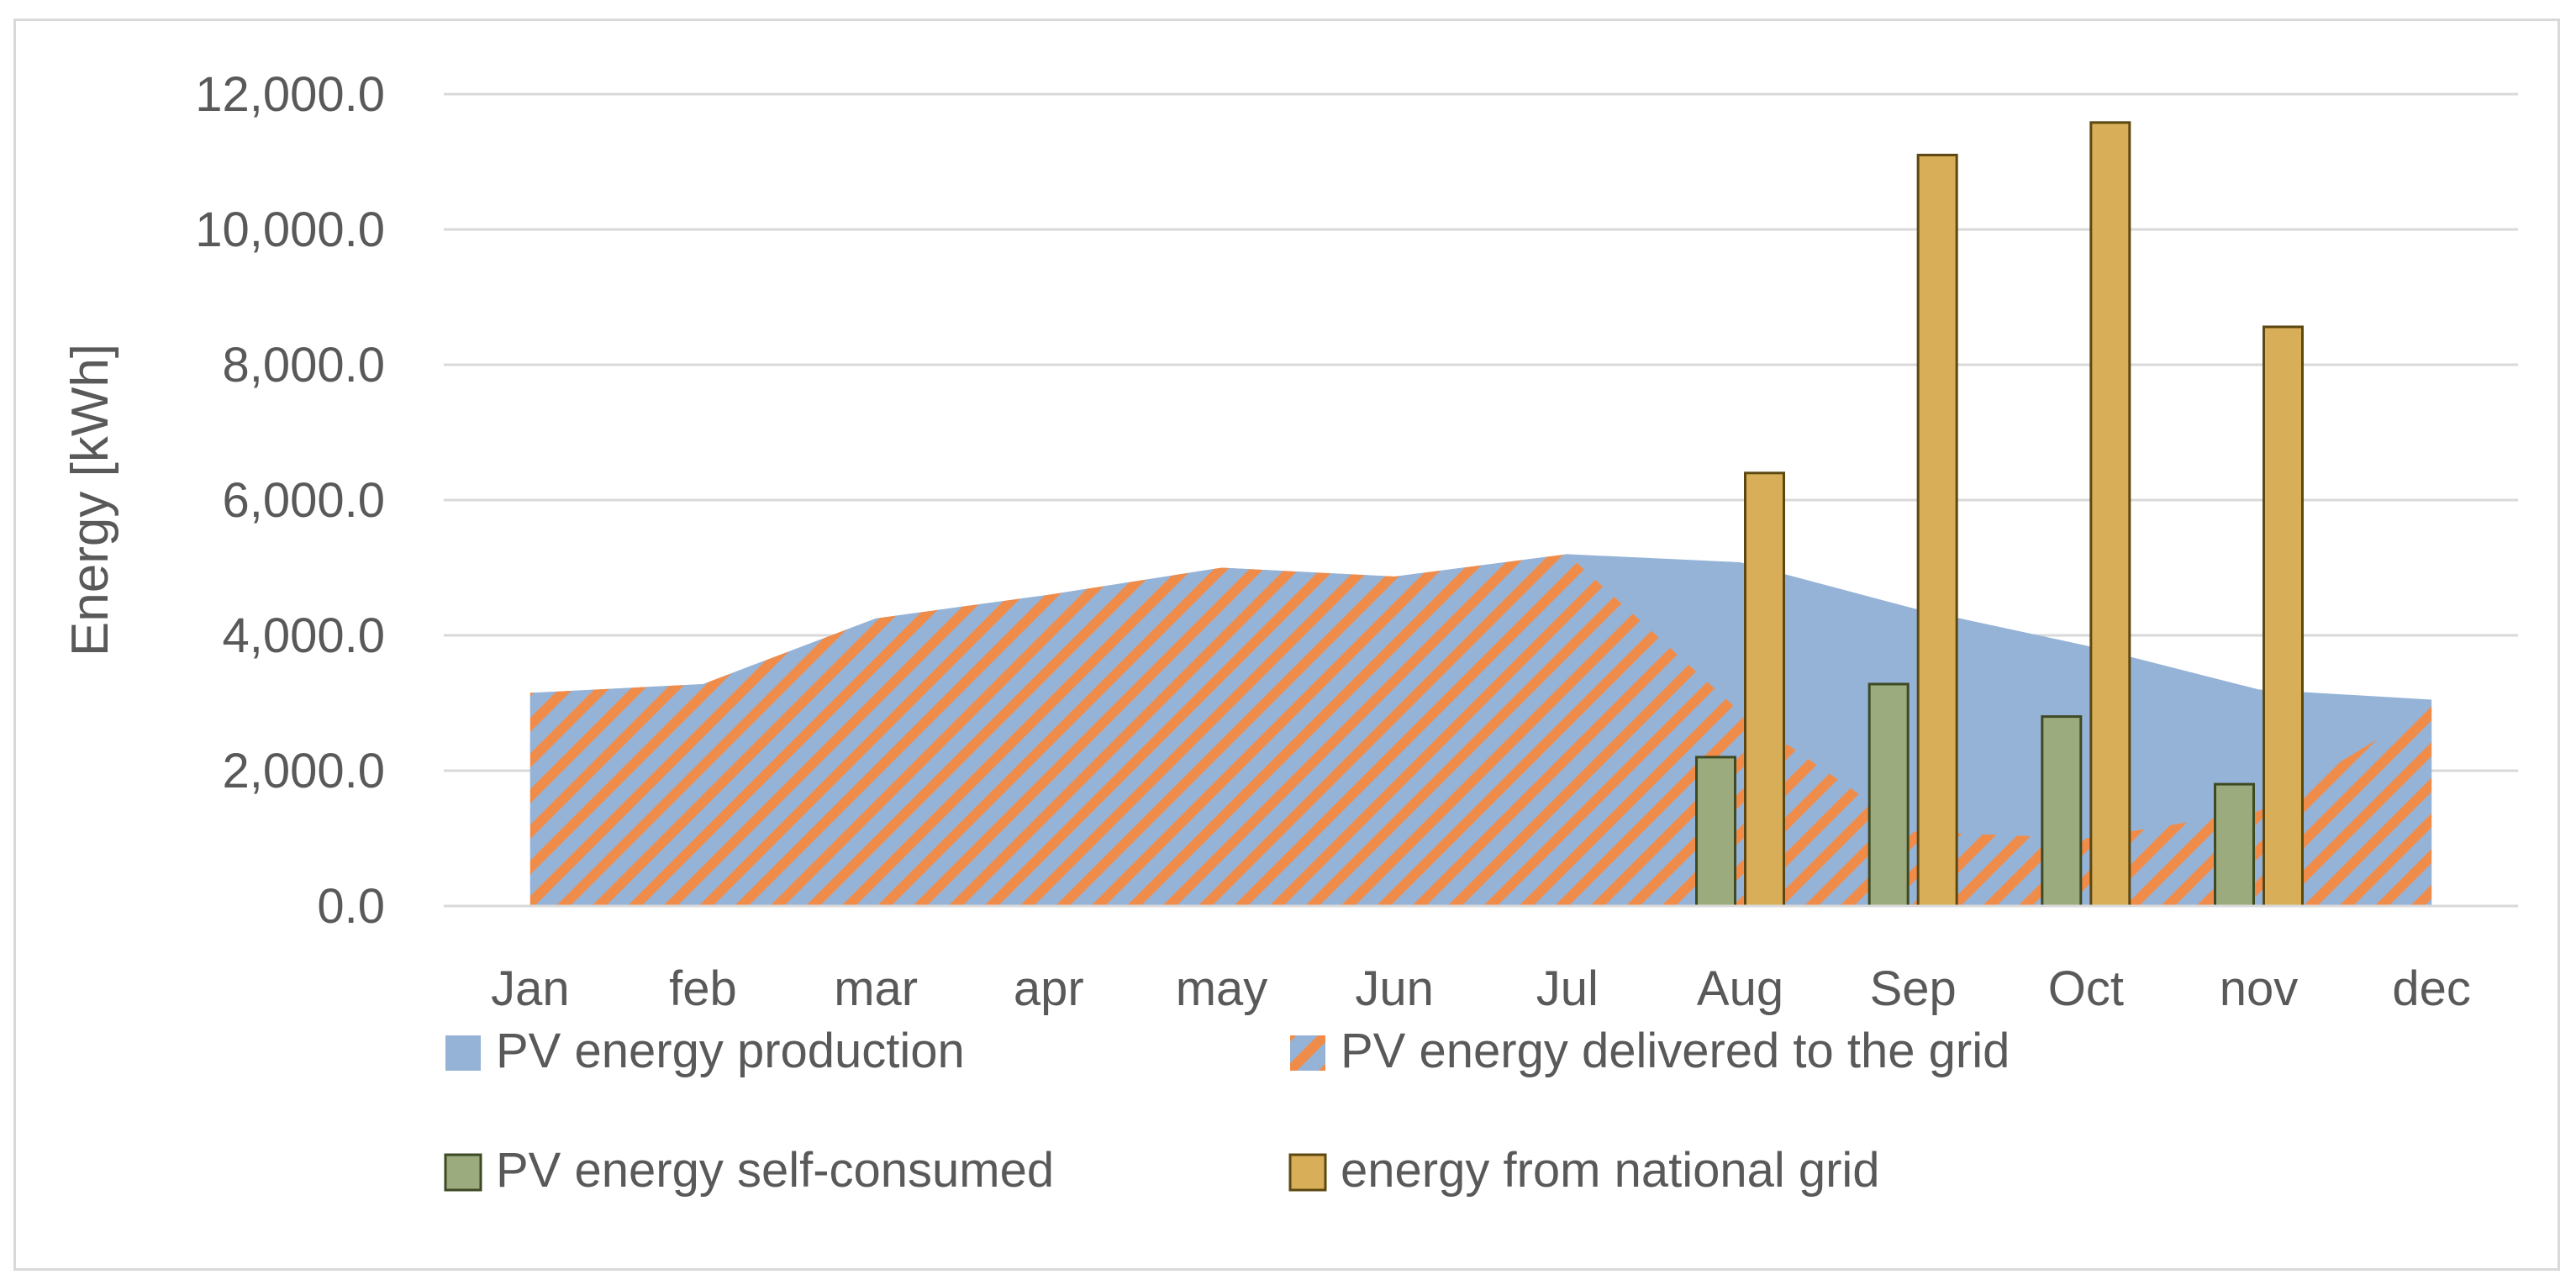 This screenshot has height=1285, width=2576. I want to click on y-tick-label: 10,000.0, so click(290, 230).